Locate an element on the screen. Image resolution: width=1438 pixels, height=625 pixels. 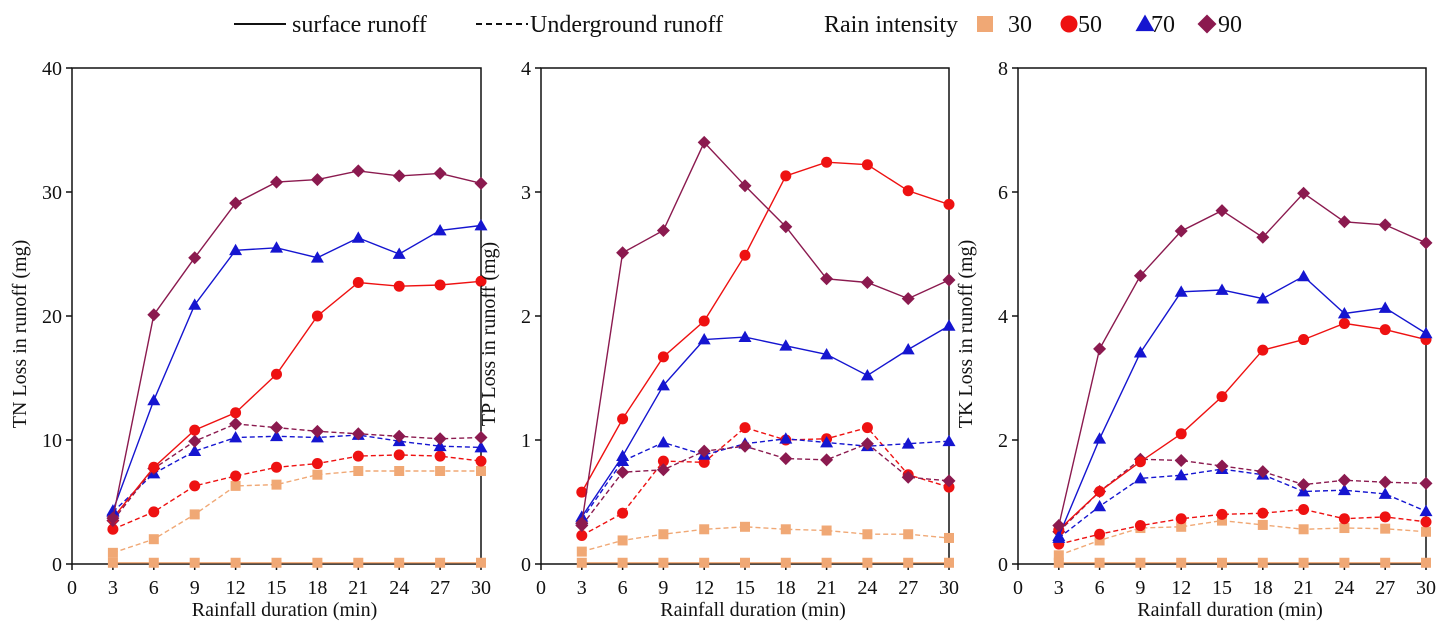
x-tick-label: 6 is located at coordinates (154, 588).